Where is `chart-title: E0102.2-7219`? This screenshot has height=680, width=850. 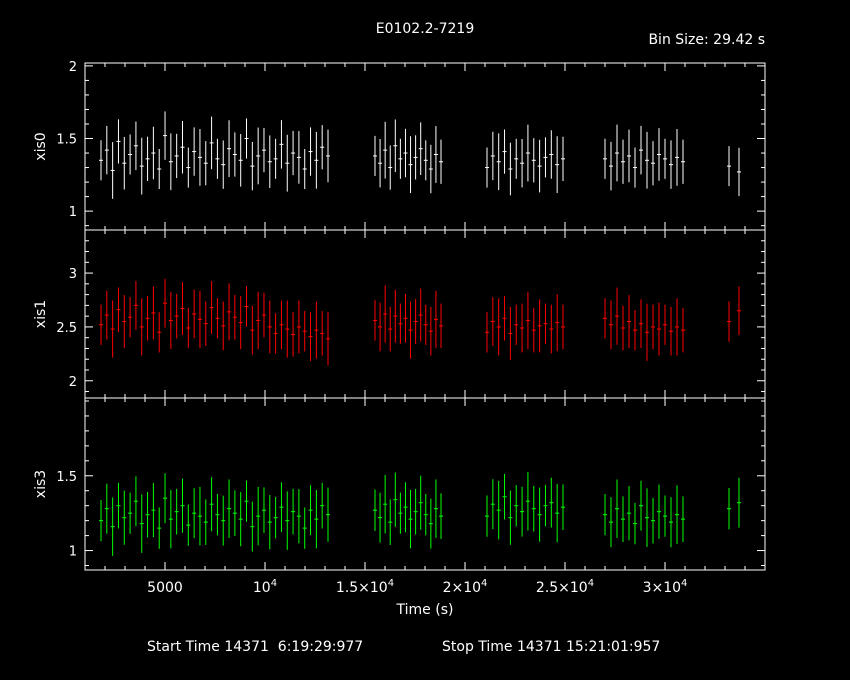 chart-title: E0102.2-7219 is located at coordinates (425, 29).